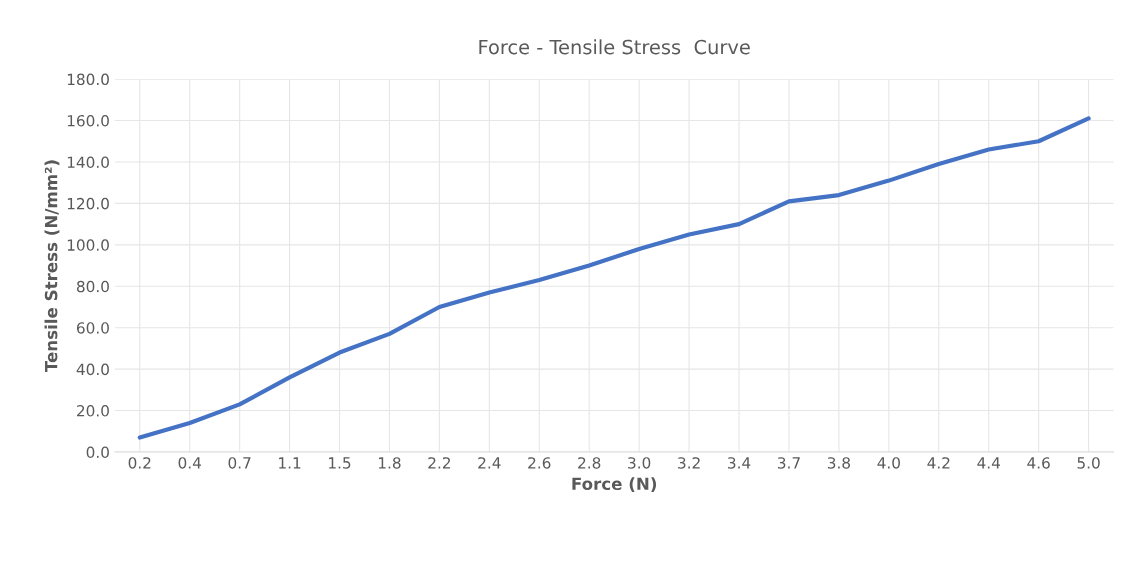 The image size is (1148, 565). I want to click on x-tick-label: 0.7, so click(239, 463).